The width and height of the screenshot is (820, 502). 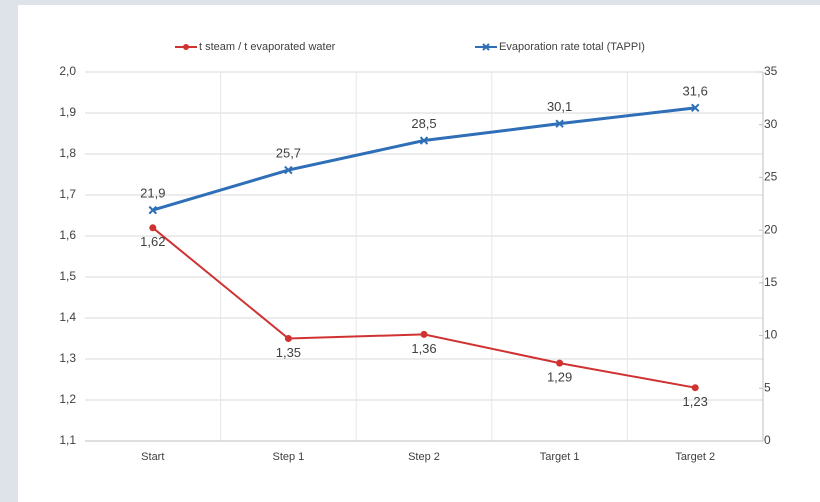 What do you see at coordinates (572, 47) in the screenshot?
I see `legend-label: Evaporation rate total (TAPPI)` at bounding box center [572, 47].